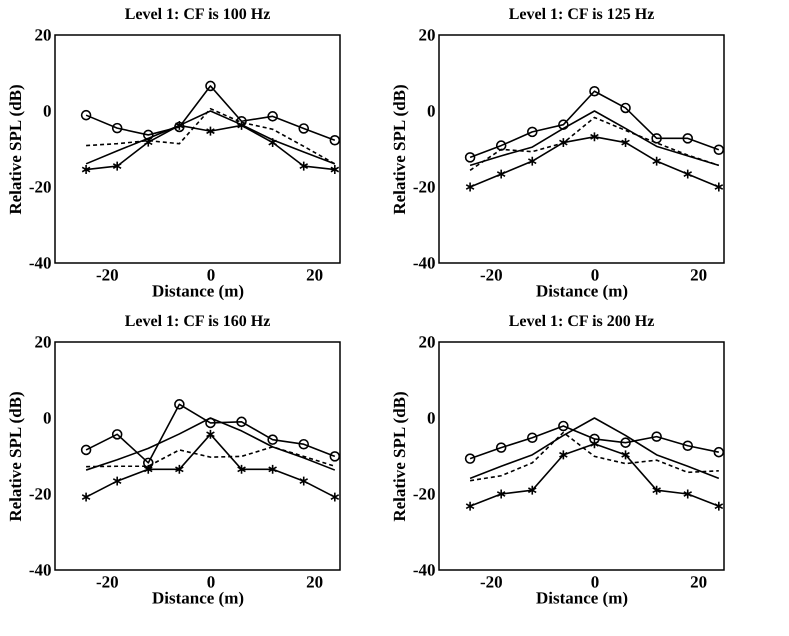  I want to click on chart-title: Level 1: CF is 125 Hz, so click(581, 14).